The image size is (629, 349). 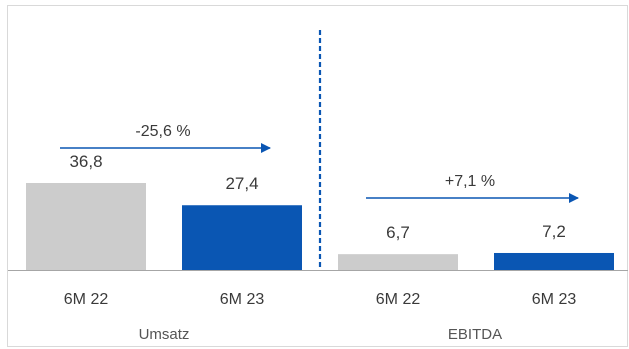 I want to click on group-label-ebitda: EBITDA, so click(x=475, y=334).